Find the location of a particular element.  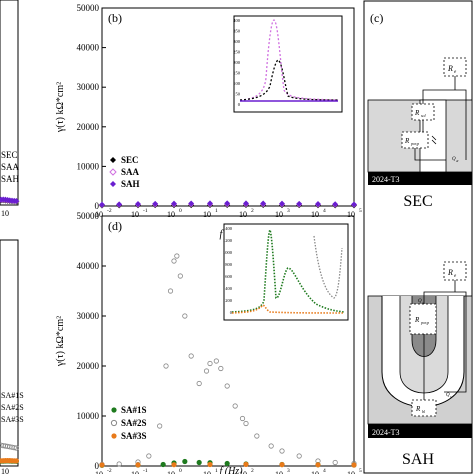

panel-a-legend-label-0: SEC is located at coordinates (9, 155).